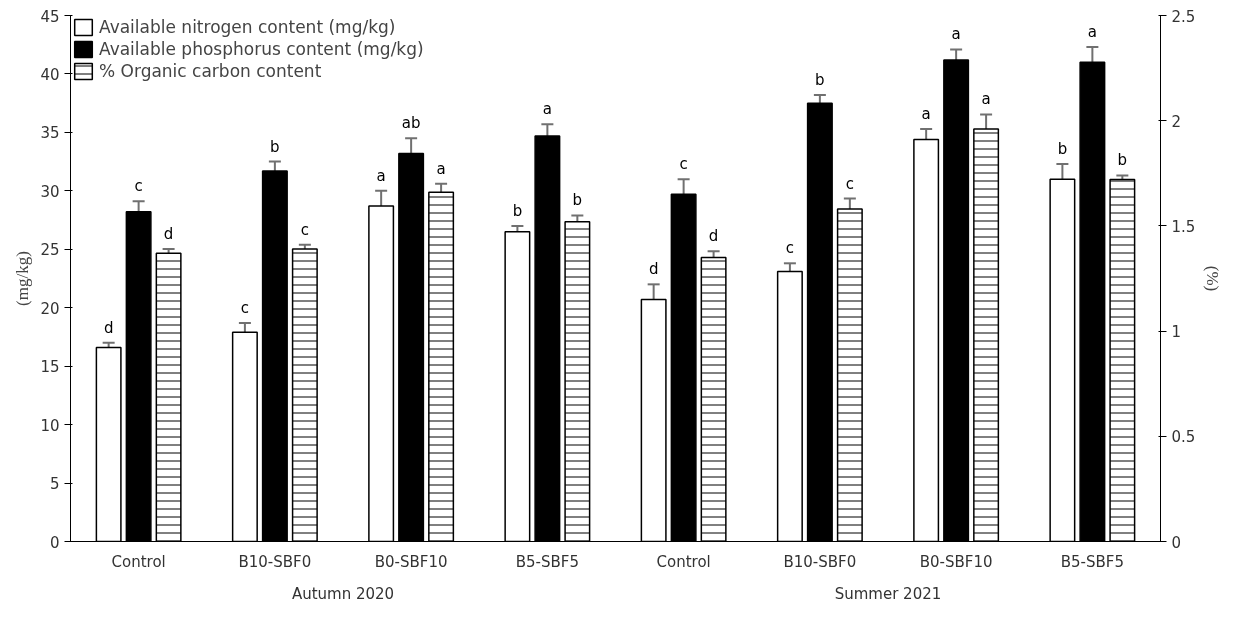  I want to click on data-label: ab, so click(411, 123).